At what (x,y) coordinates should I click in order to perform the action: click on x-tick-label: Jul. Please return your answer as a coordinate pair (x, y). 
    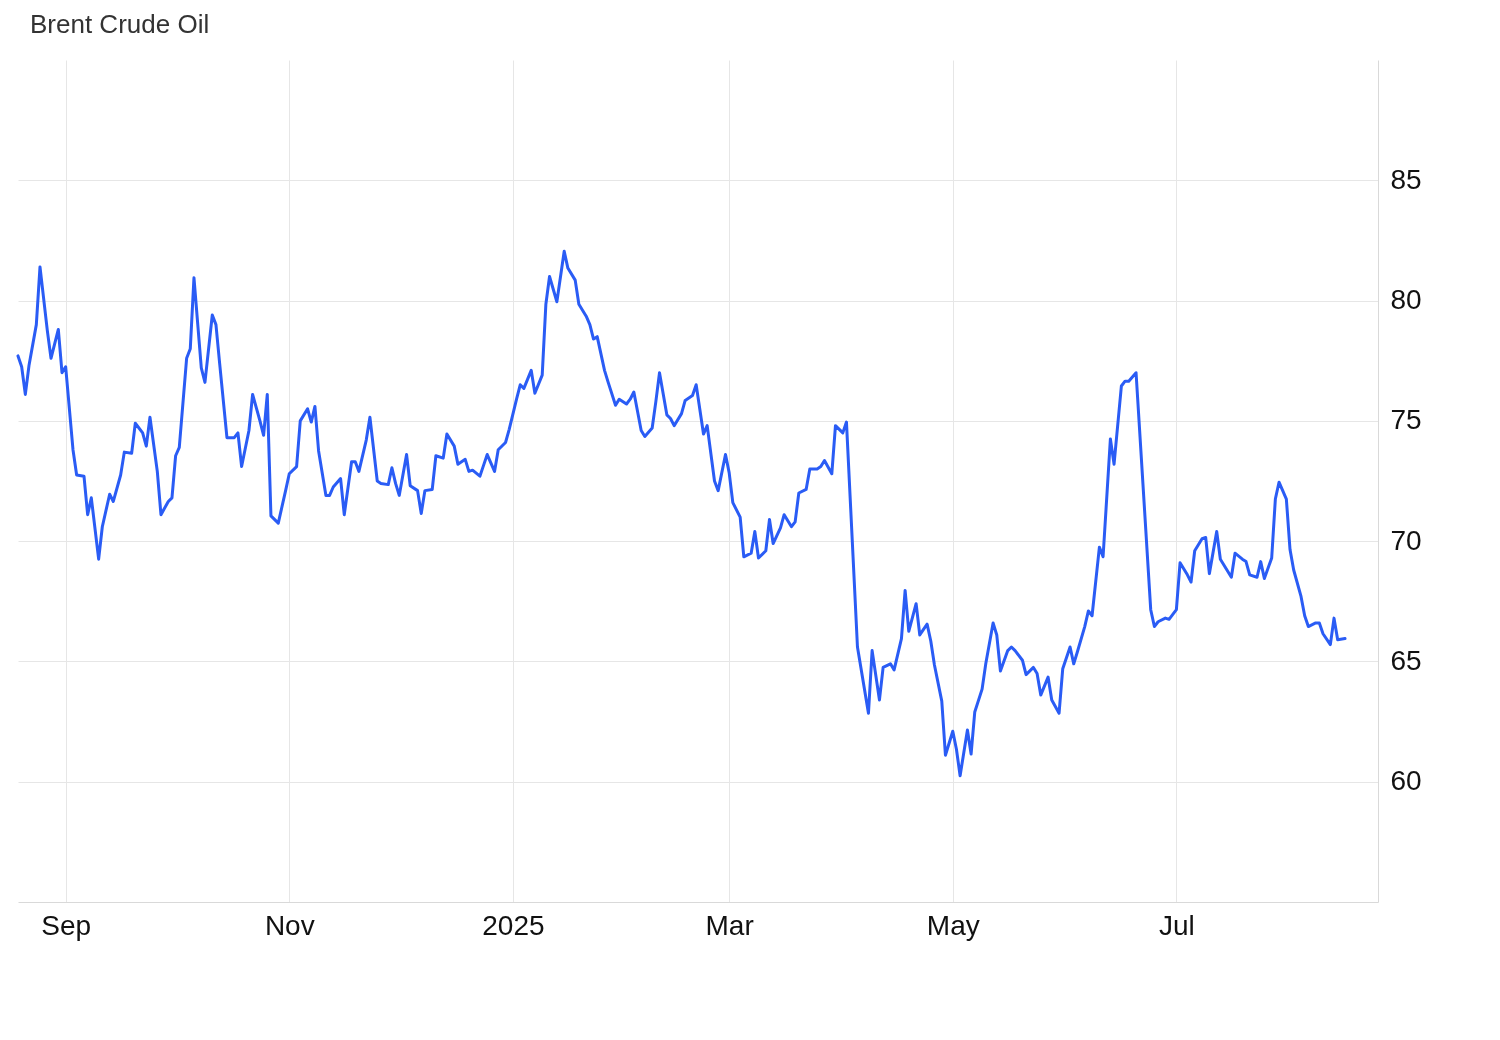
    Looking at the image, I should click on (1176, 925).